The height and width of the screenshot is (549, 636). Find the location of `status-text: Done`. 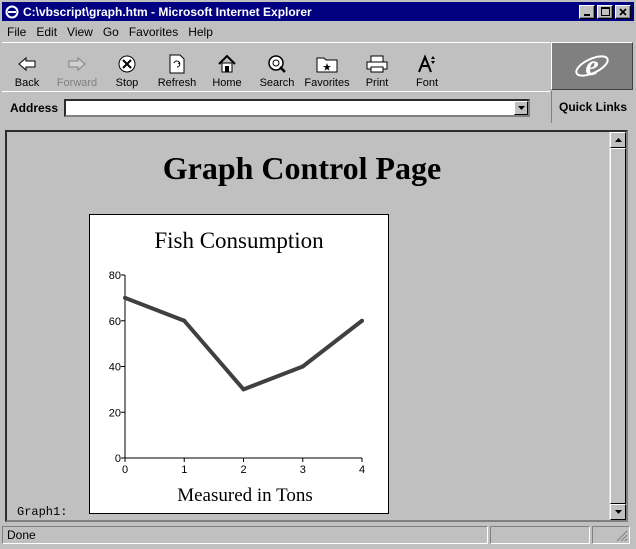

status-text: Done is located at coordinates (245, 535).